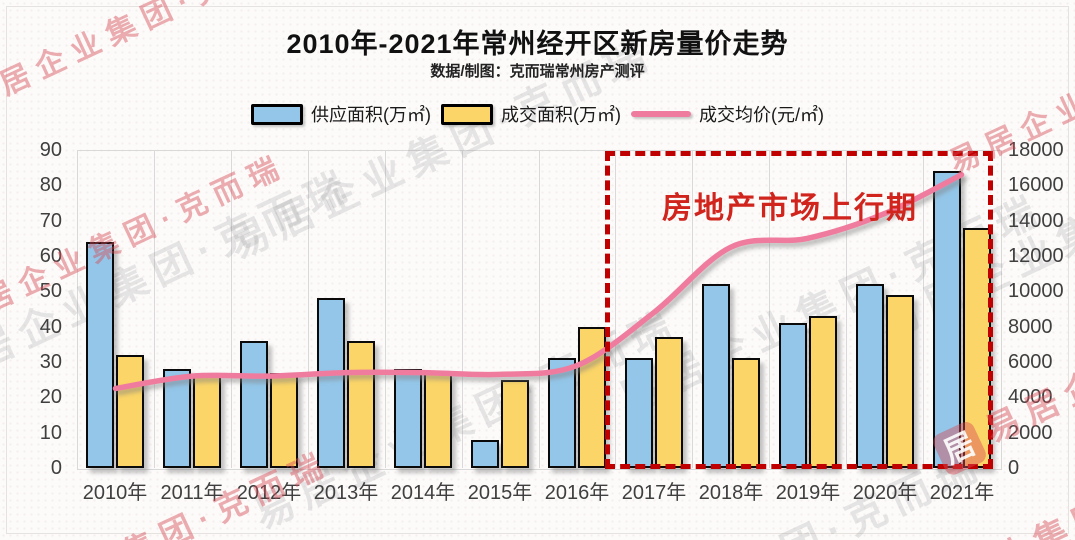  Describe the element at coordinates (346, 493) in the screenshot. I see `x-axis-label: 2013年` at that location.